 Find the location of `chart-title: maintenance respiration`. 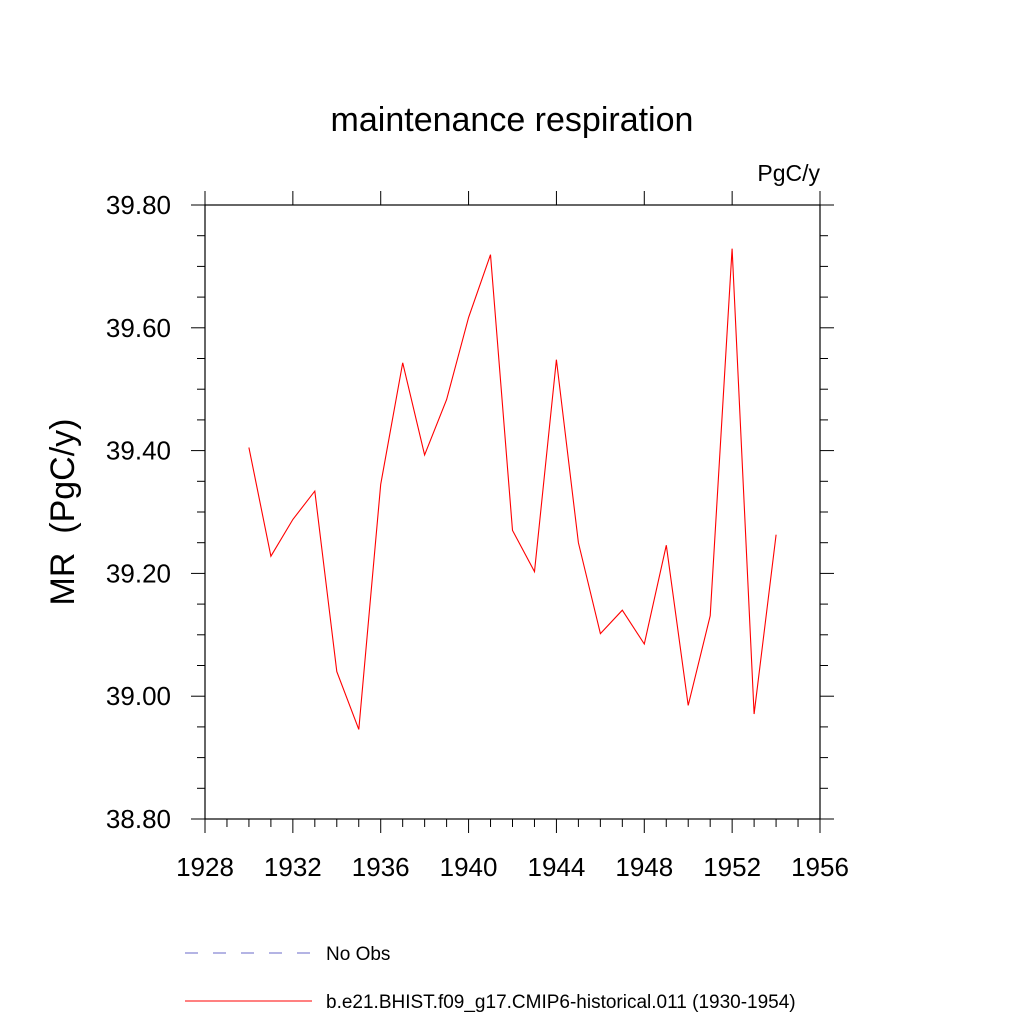

chart-title: maintenance respiration is located at coordinates (512, 120).